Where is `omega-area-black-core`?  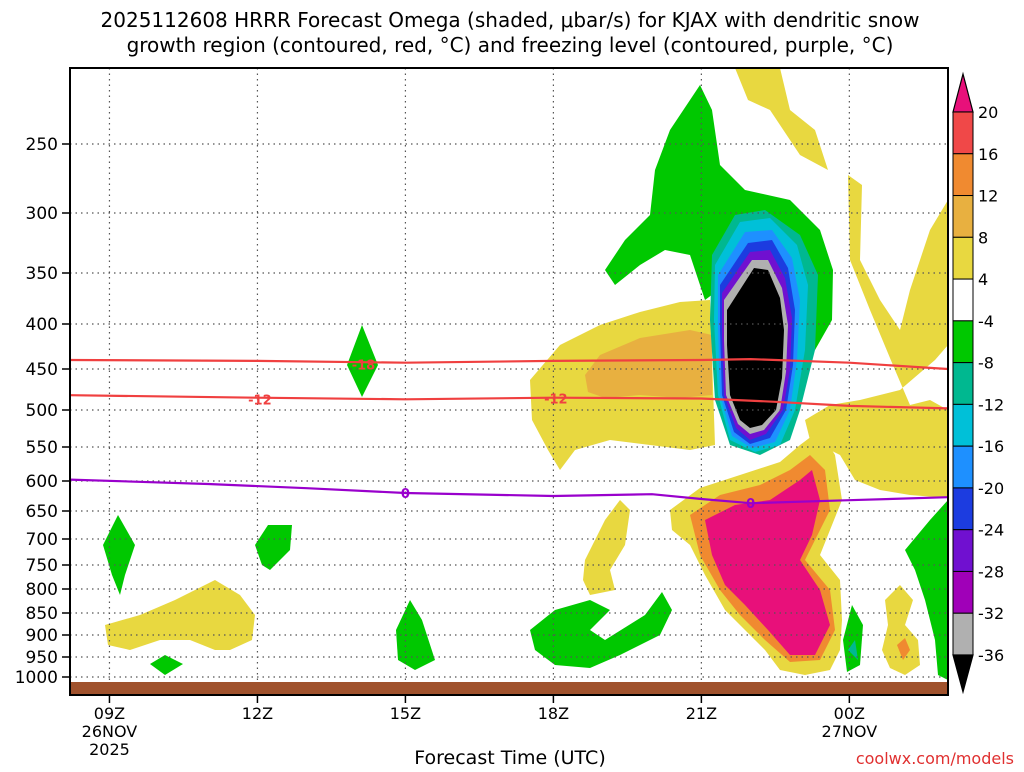 omega-area-black-core is located at coordinates (755, 348).